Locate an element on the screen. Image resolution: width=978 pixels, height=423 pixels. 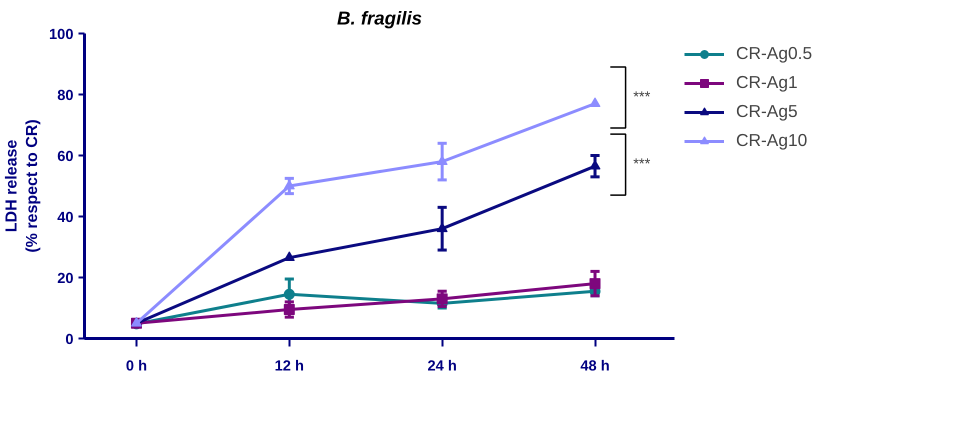
legend-label: CR-Ag10 is located at coordinates (772, 140).